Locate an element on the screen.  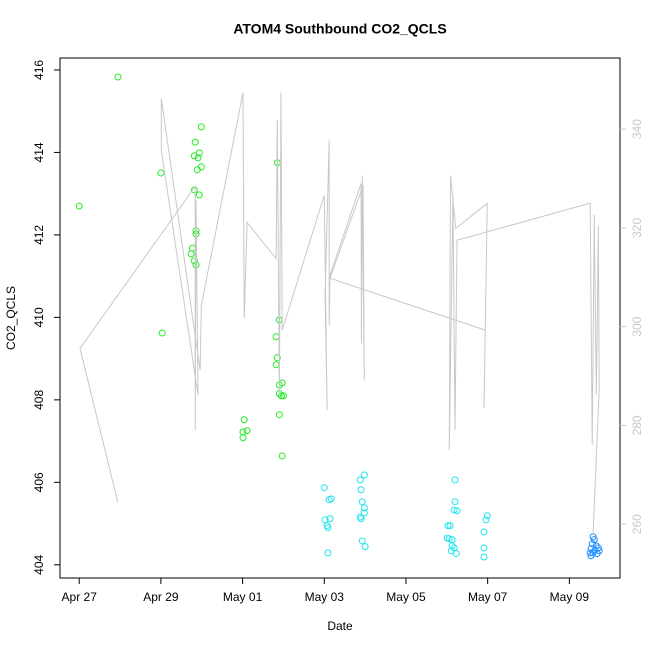
x-tick-label: May 03 is located at coordinates (325, 597).